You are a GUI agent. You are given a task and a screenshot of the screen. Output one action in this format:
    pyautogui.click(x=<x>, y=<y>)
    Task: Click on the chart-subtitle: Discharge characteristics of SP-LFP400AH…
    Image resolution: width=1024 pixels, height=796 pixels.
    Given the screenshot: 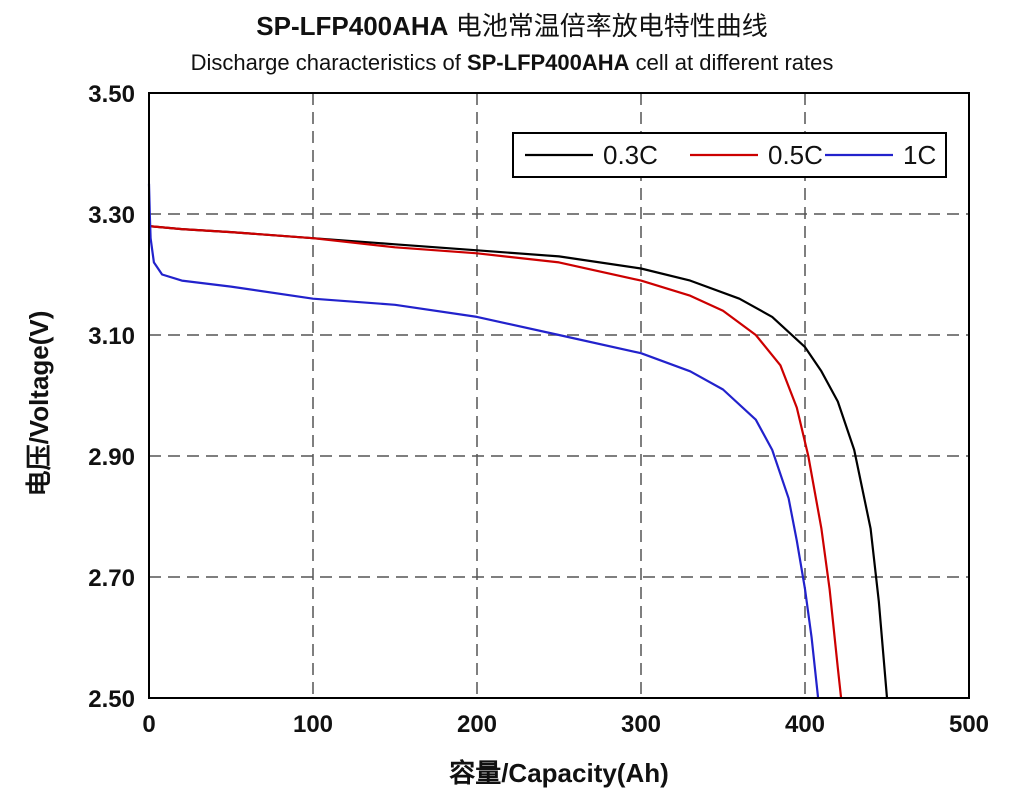 What is the action you would take?
    pyautogui.click(x=512, y=63)
    